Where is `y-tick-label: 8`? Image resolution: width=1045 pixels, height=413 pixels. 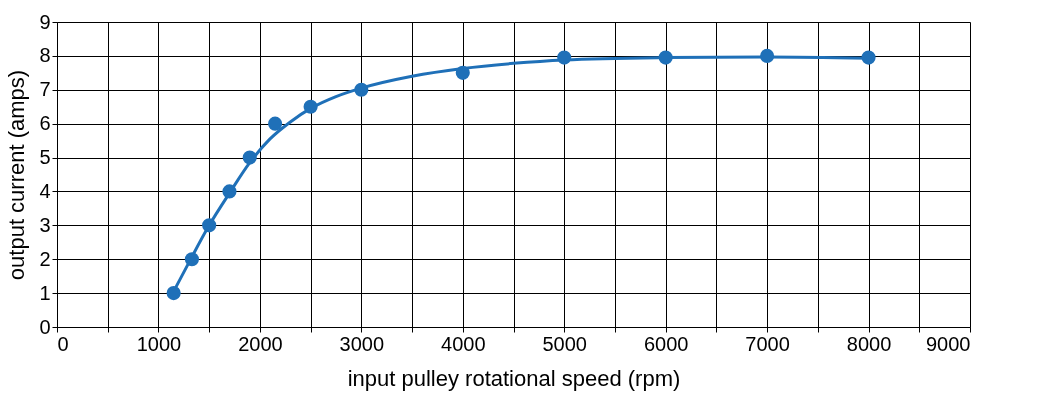
y-tick-label: 8 is located at coordinates (45, 55).